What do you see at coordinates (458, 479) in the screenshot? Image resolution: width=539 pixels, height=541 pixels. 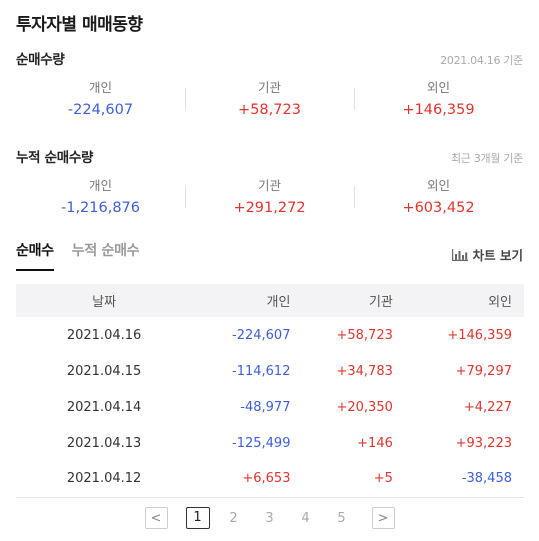 I see `row-foreign: -38,458` at bounding box center [458, 479].